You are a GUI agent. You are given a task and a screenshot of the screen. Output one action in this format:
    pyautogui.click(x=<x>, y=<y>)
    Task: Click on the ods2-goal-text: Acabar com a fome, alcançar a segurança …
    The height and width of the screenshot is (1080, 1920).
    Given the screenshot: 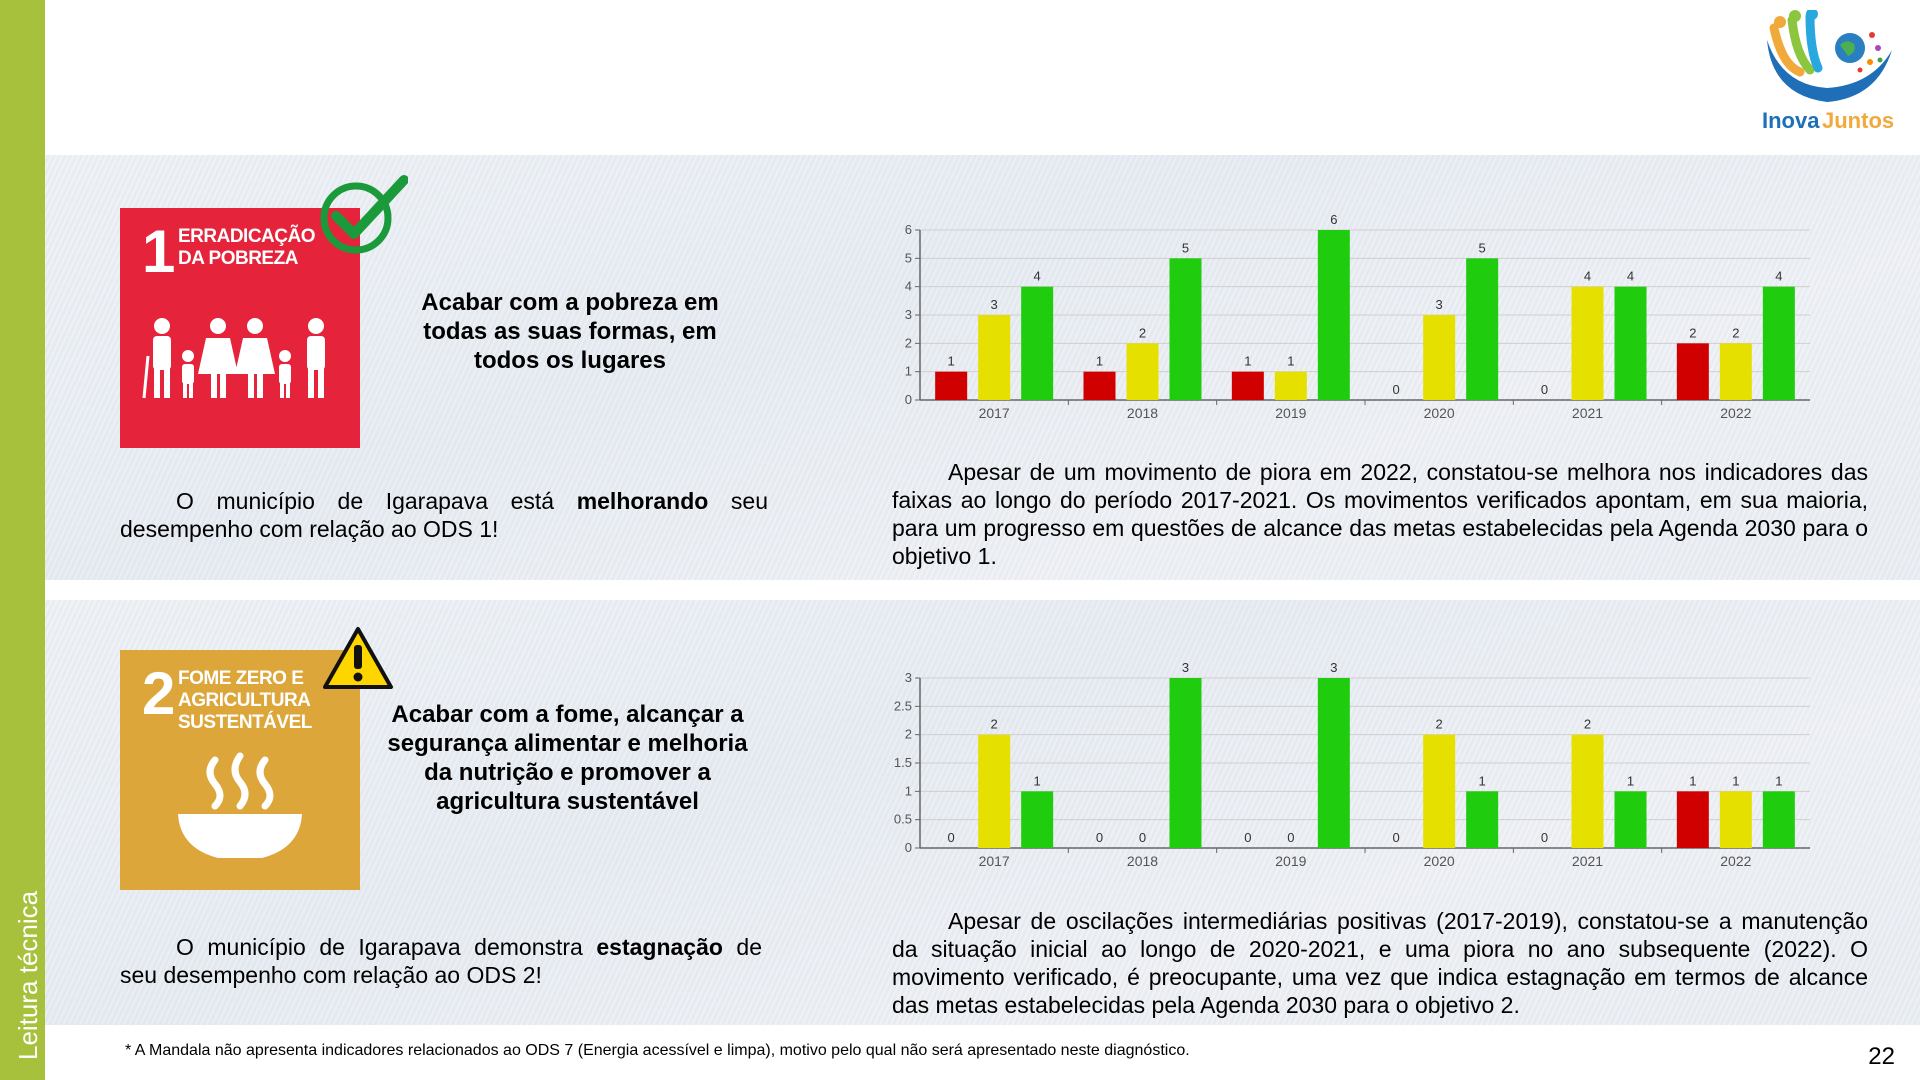 What is the action you would take?
    pyautogui.click(x=567, y=758)
    